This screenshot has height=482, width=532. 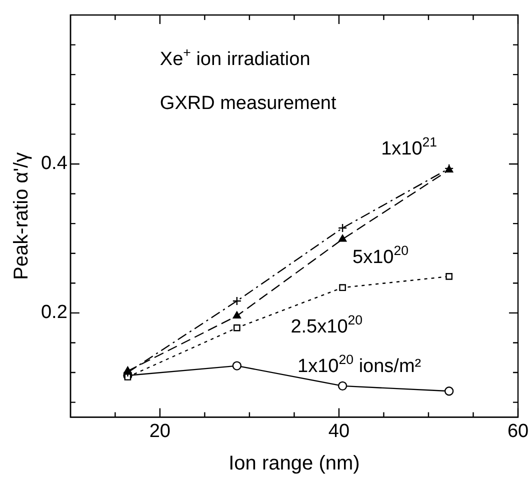 I want to click on annotation: Xe+ ion irradiation, so click(x=235, y=57).